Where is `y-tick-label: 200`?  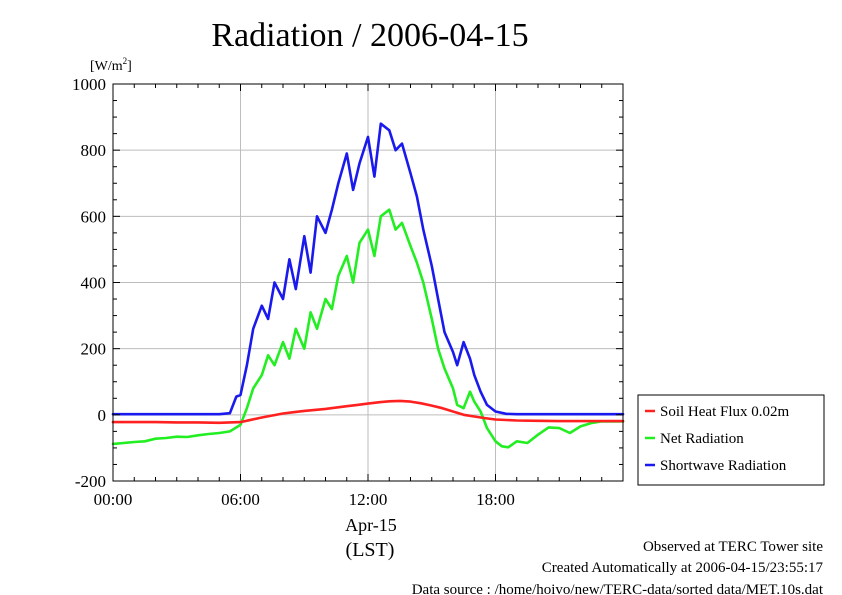 y-tick-label: 200 is located at coordinates (94, 349).